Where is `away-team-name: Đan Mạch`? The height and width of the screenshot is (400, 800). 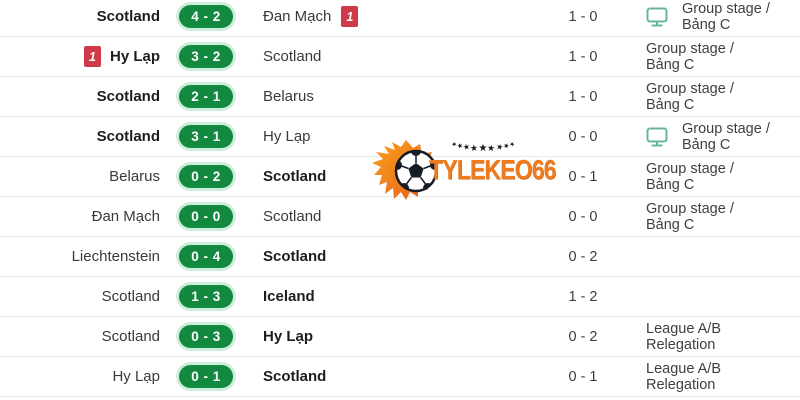
away-team-name: Đan Mạch is located at coordinates (297, 16).